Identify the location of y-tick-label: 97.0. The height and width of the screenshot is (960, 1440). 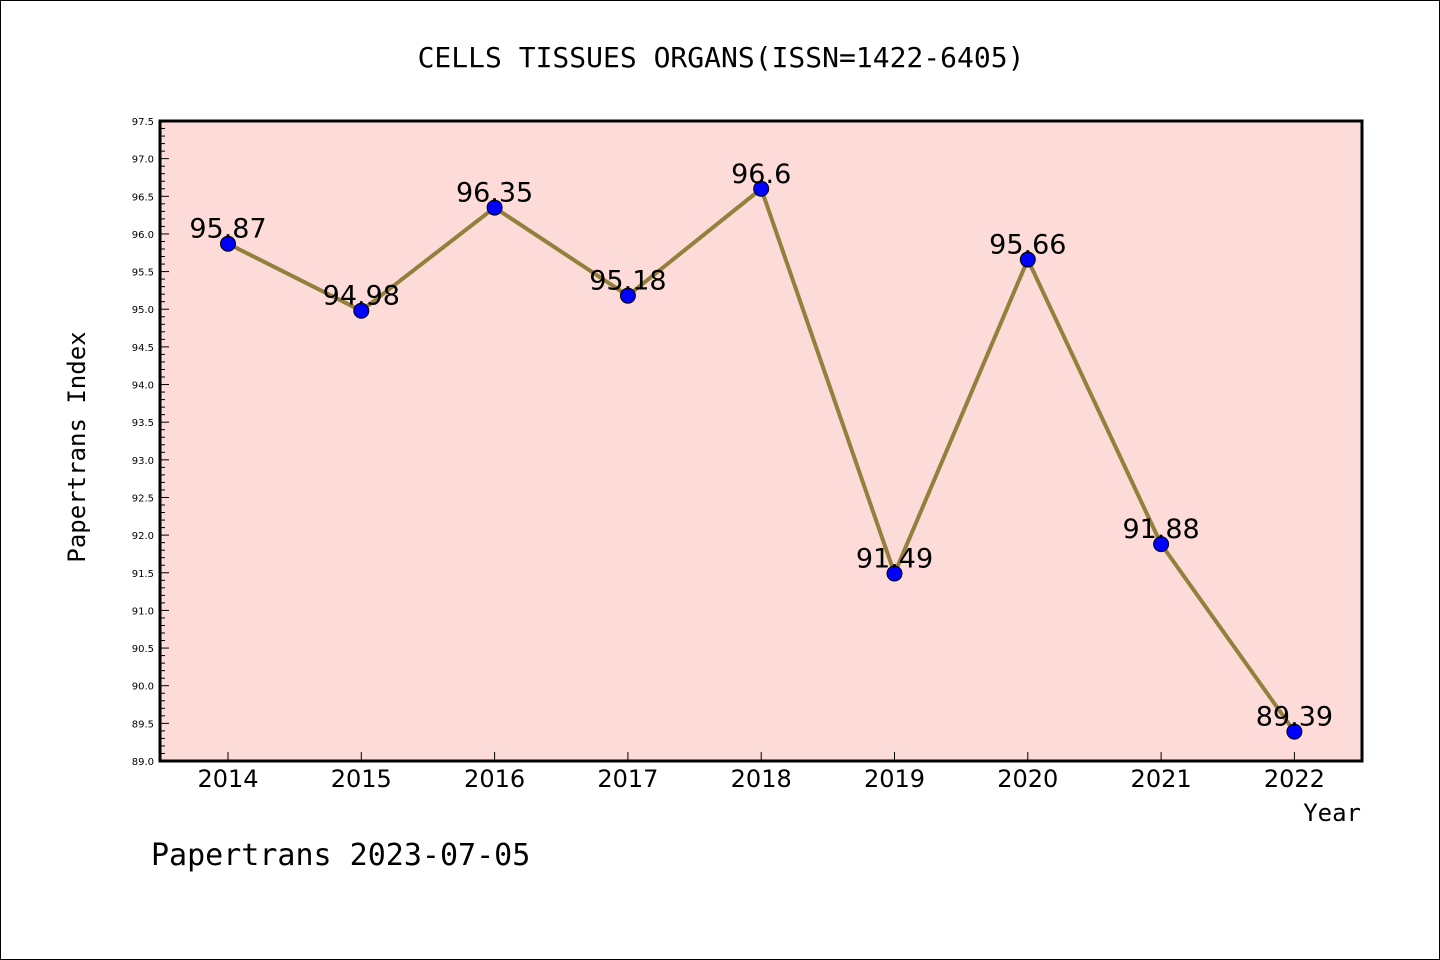
(143, 160).